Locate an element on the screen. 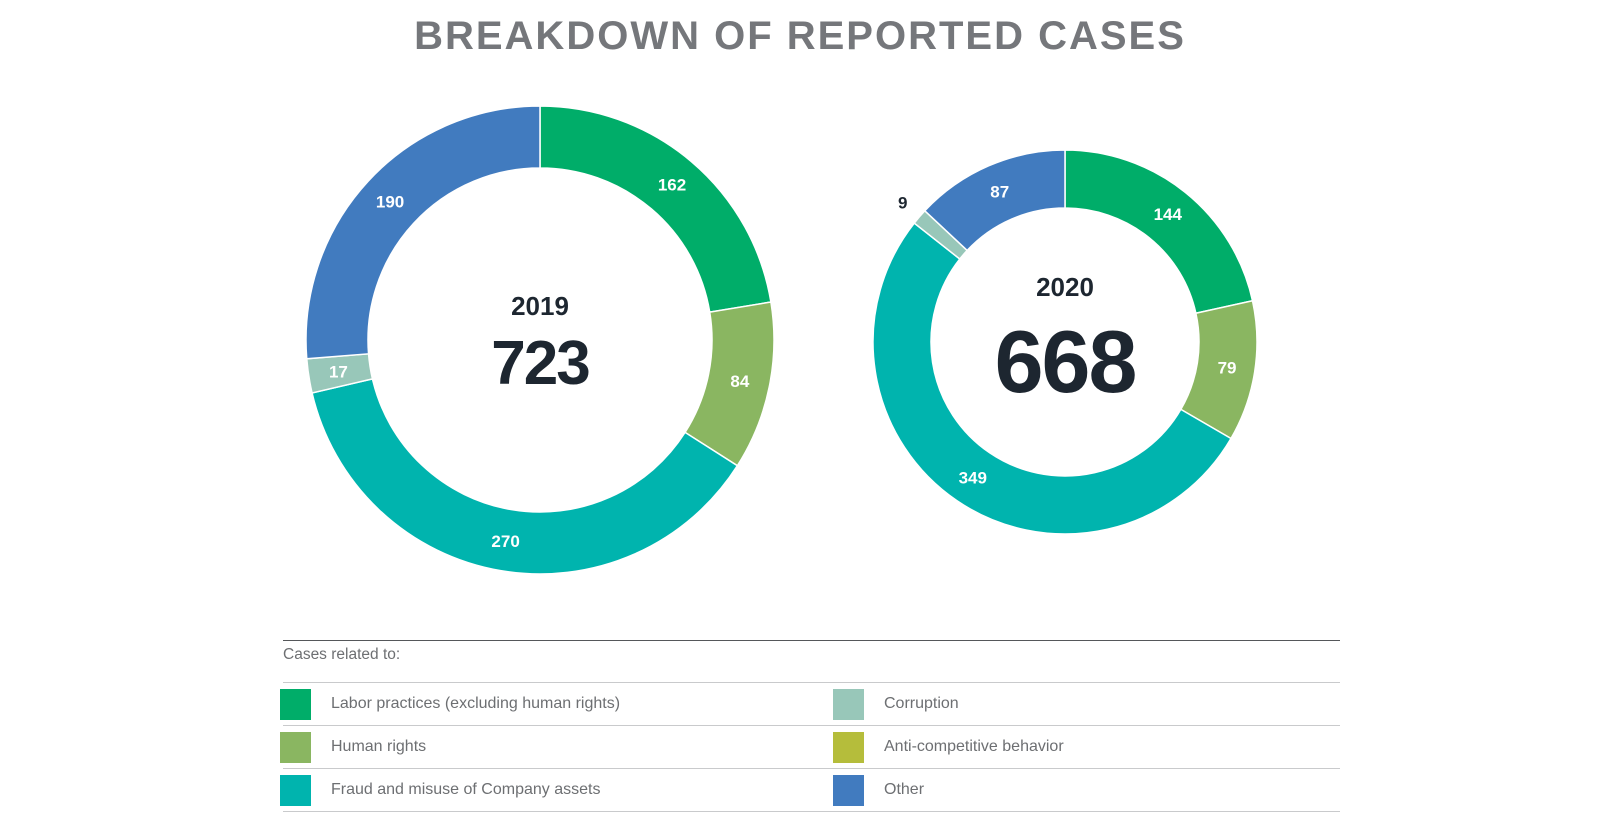 This screenshot has height=829, width=1600. legend-item-anti-competitive: Anti-competitive behavior is located at coordinates (948, 747).